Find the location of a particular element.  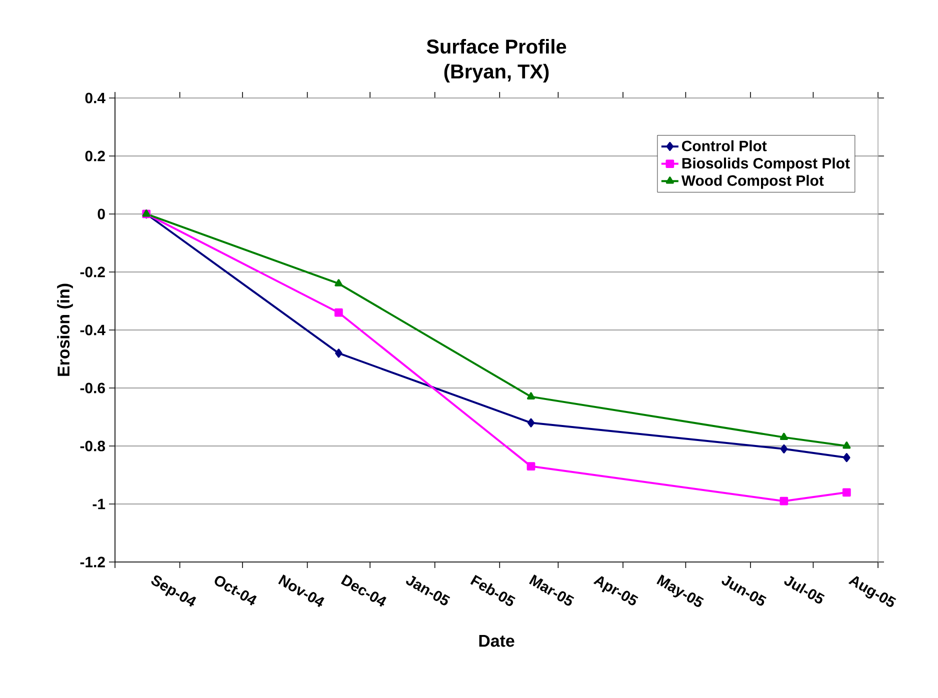

y-tick-label: -1 is located at coordinates (99, 504).